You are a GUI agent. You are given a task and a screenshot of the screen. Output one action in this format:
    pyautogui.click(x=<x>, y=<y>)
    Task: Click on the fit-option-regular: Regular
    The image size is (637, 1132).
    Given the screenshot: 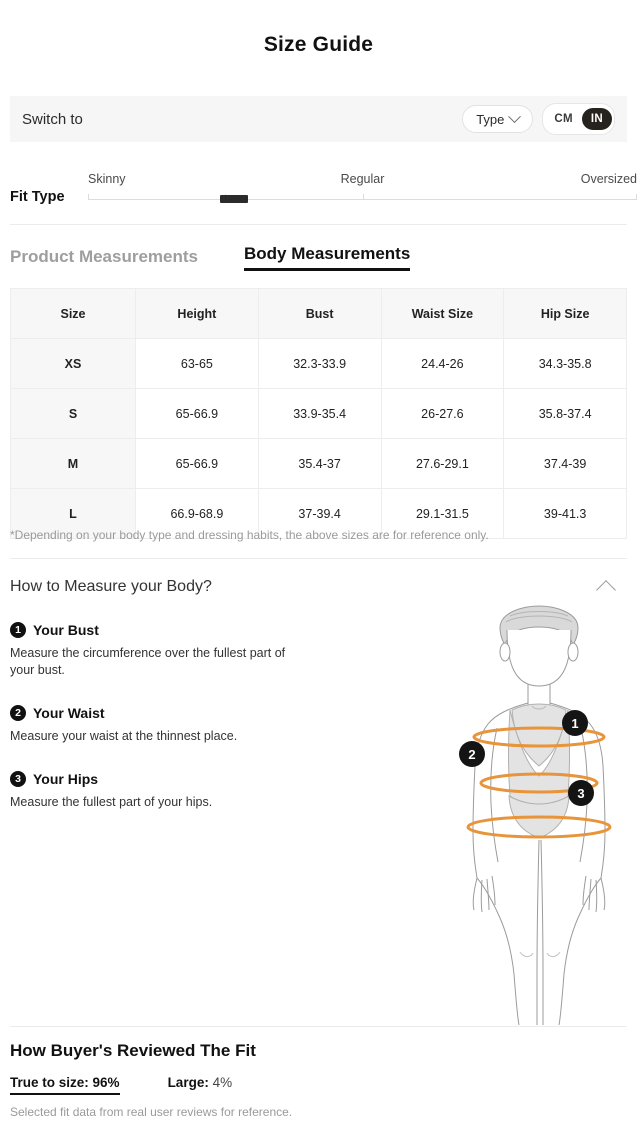 What is the action you would take?
    pyautogui.click(x=362, y=179)
    